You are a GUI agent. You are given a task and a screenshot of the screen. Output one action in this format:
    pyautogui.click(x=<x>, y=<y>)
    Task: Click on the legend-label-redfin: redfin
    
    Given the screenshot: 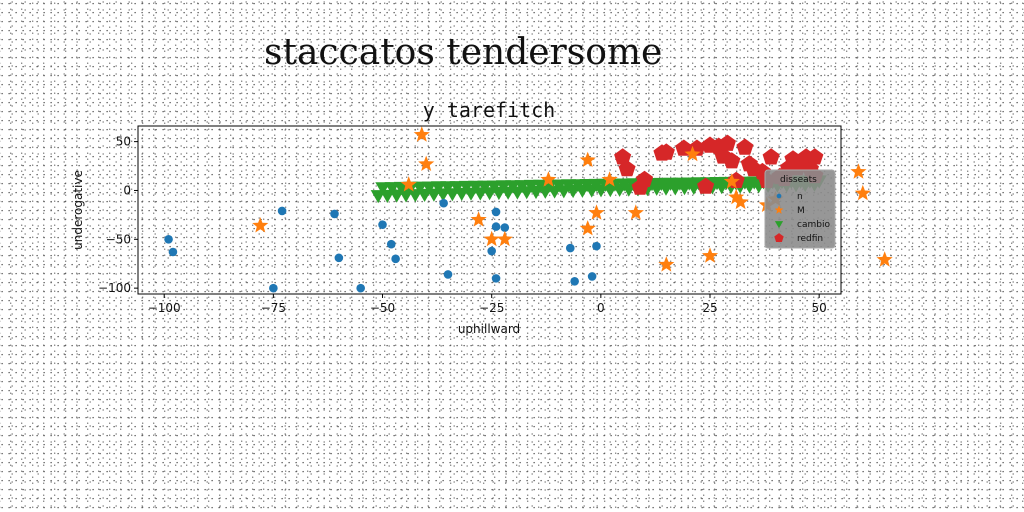 What is the action you would take?
    pyautogui.click(x=810, y=239)
    